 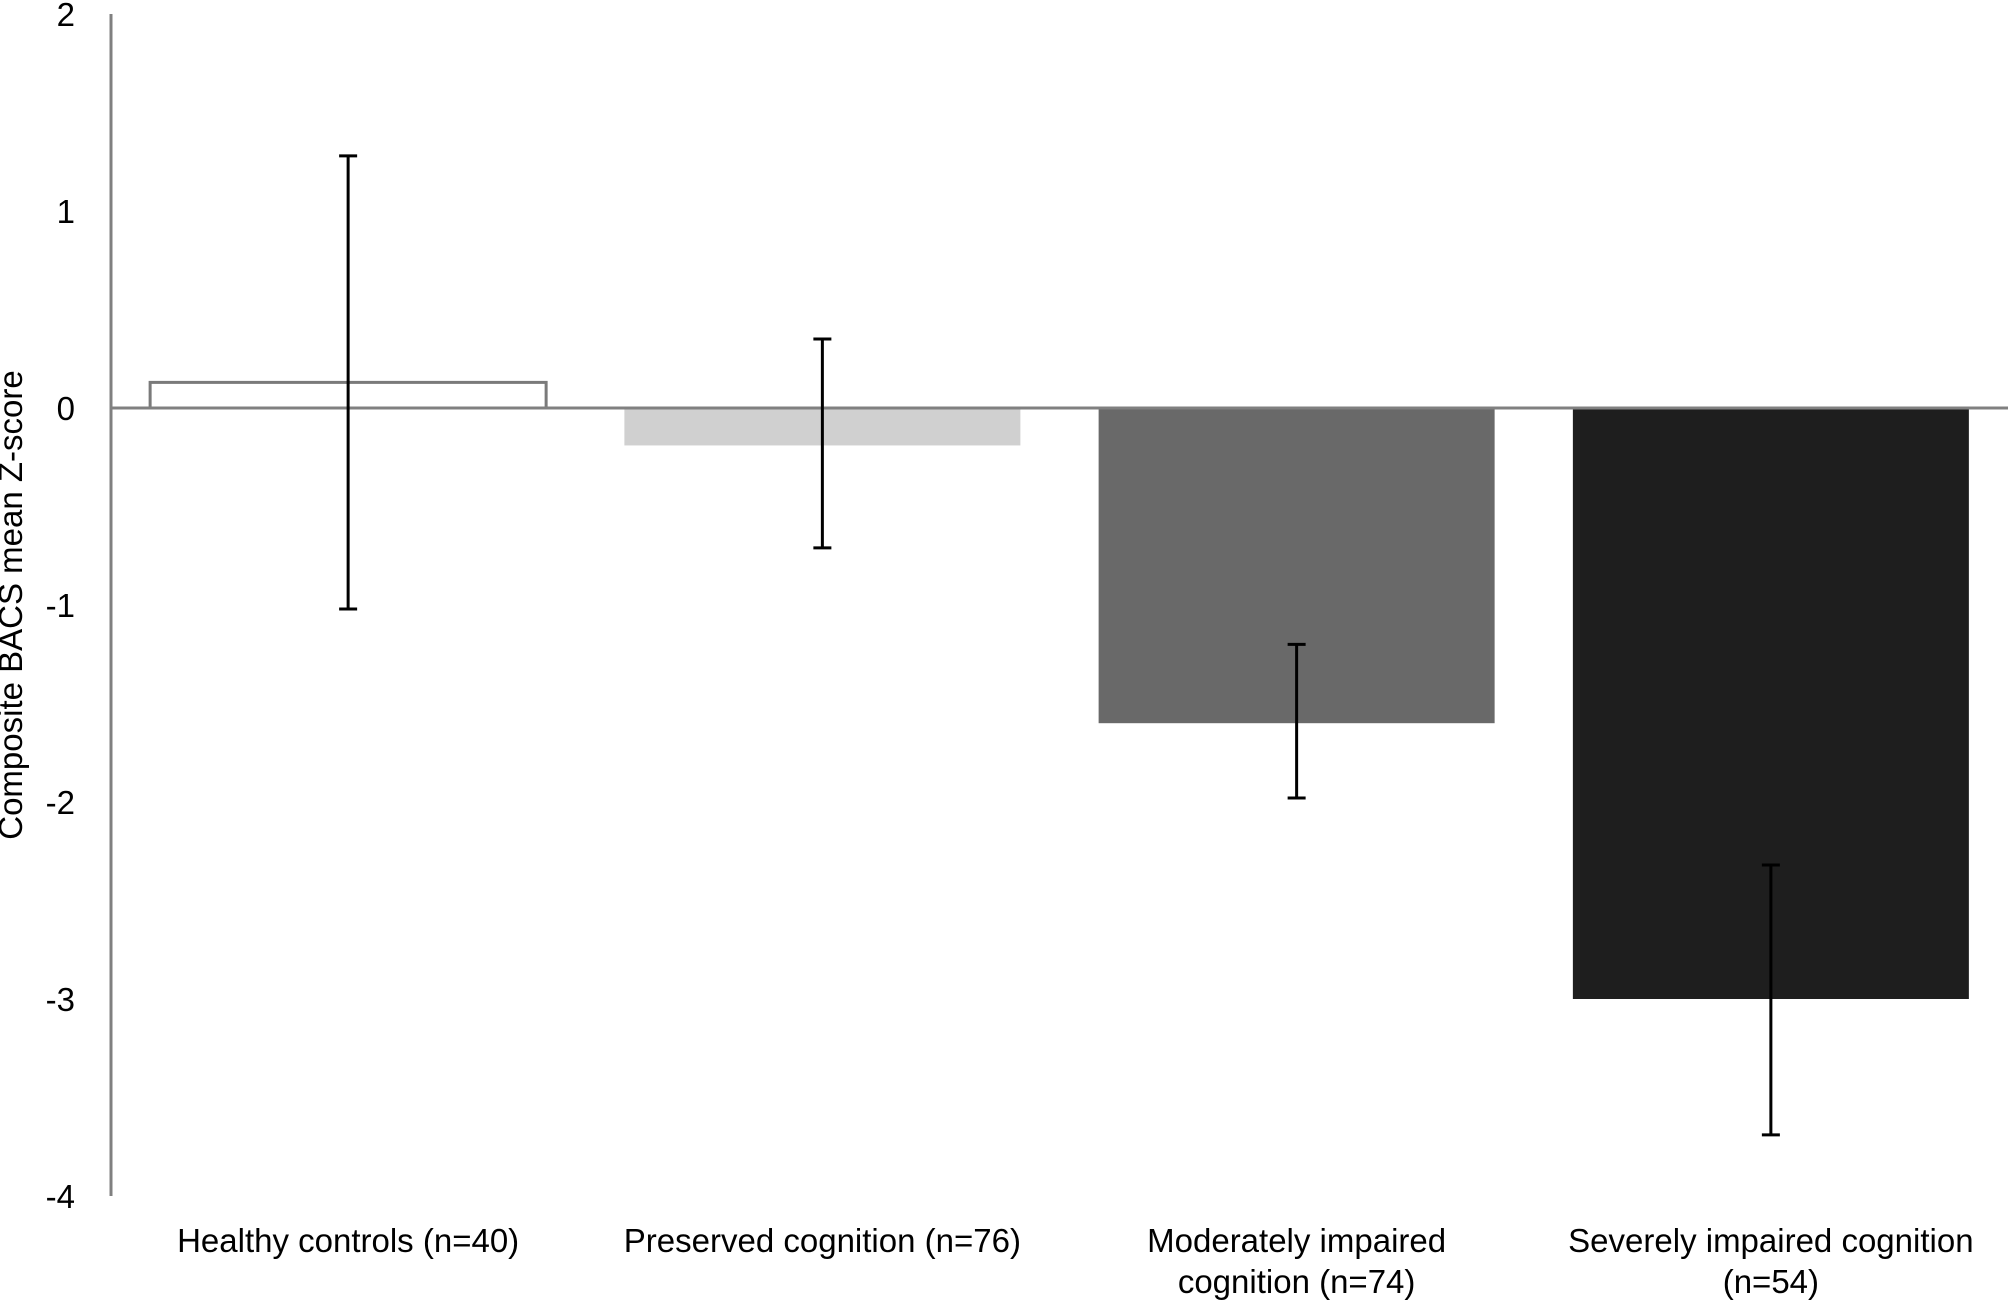 I want to click on y-tick-label: -3, so click(x=60, y=999).